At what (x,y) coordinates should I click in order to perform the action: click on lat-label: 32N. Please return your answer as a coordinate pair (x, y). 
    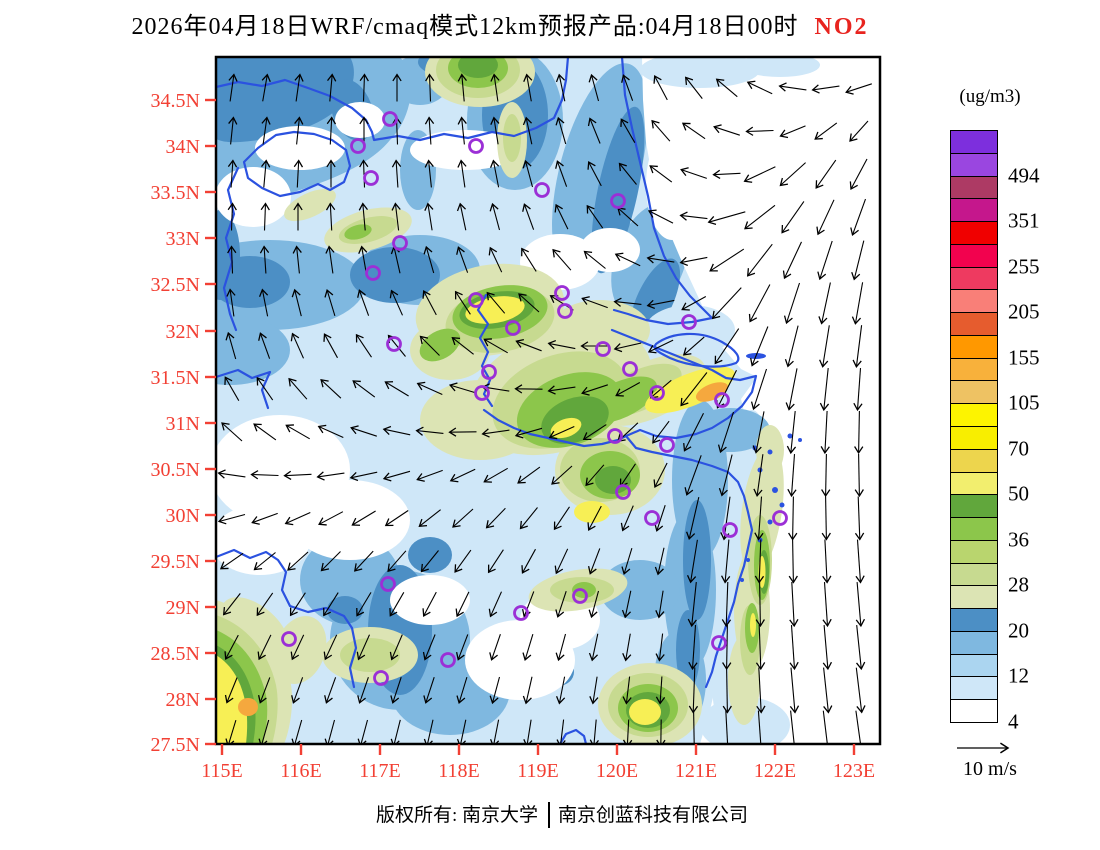
    Looking at the image, I should click on (183, 332).